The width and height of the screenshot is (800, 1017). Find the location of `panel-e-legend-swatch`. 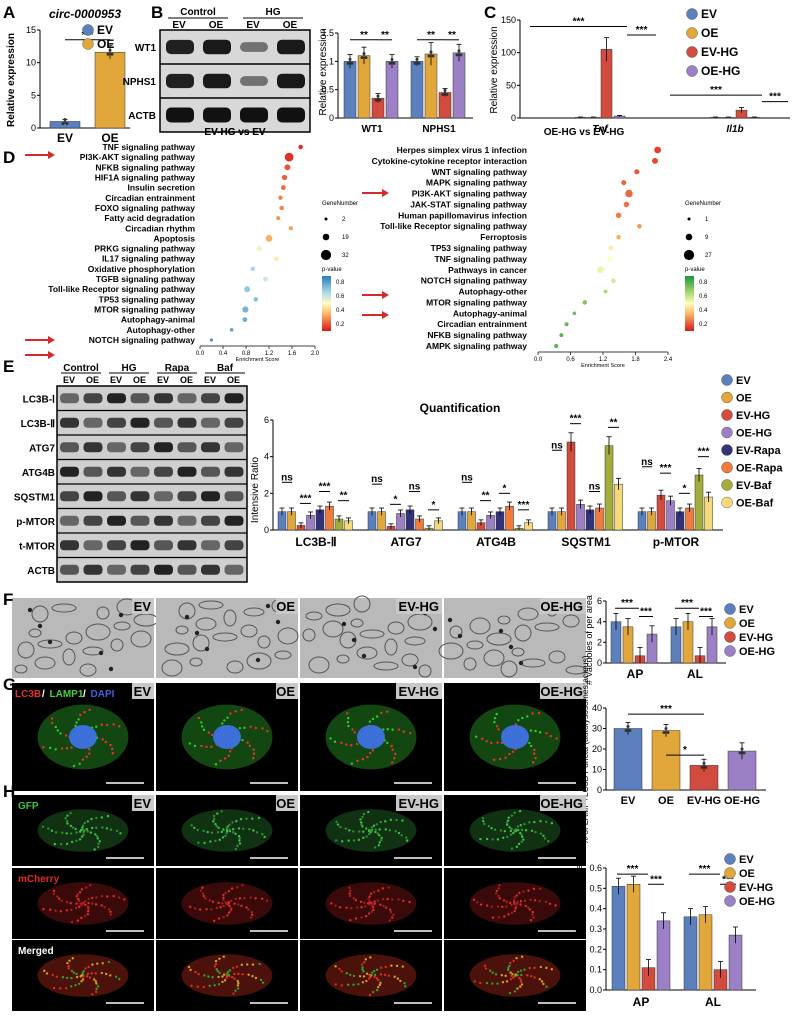

panel-e-legend-swatch is located at coordinates (727, 450).